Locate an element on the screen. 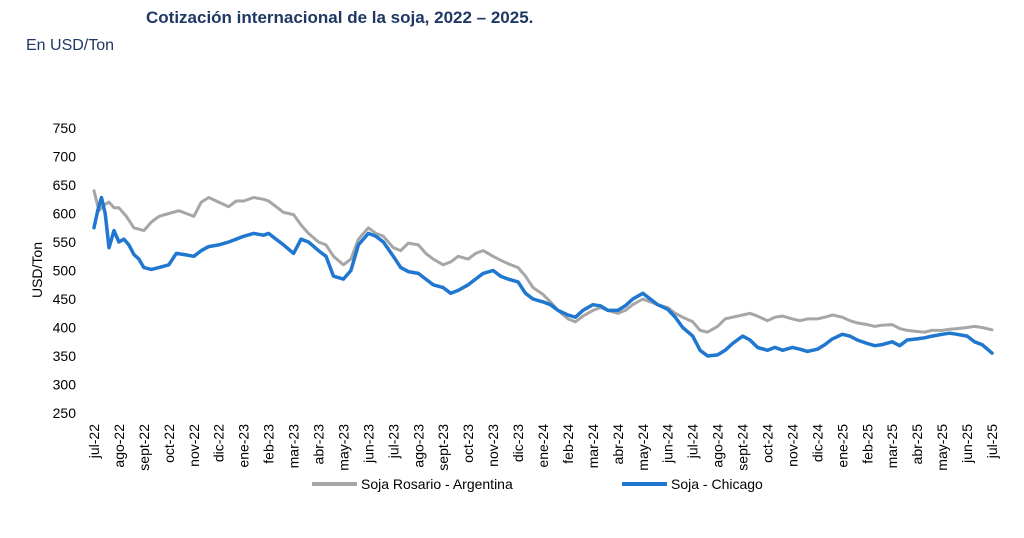  x-tick-label: jun-24 is located at coordinates (668, 444).